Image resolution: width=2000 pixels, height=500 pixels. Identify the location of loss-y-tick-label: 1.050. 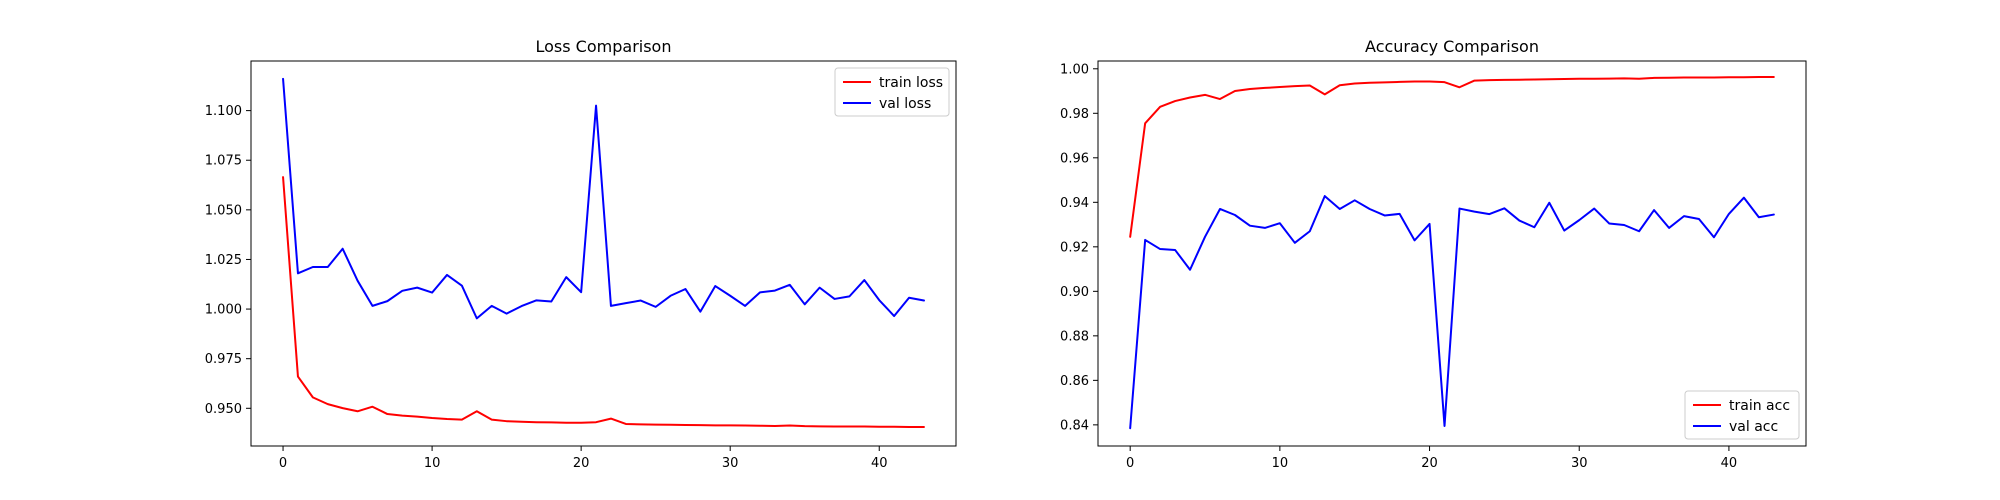
(223, 210).